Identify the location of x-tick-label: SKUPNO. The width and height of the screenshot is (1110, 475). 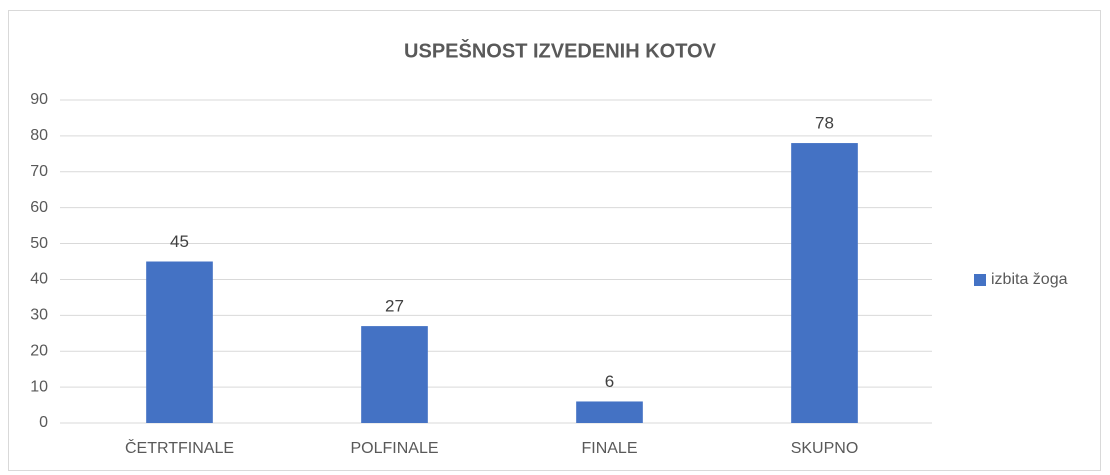
(825, 448).